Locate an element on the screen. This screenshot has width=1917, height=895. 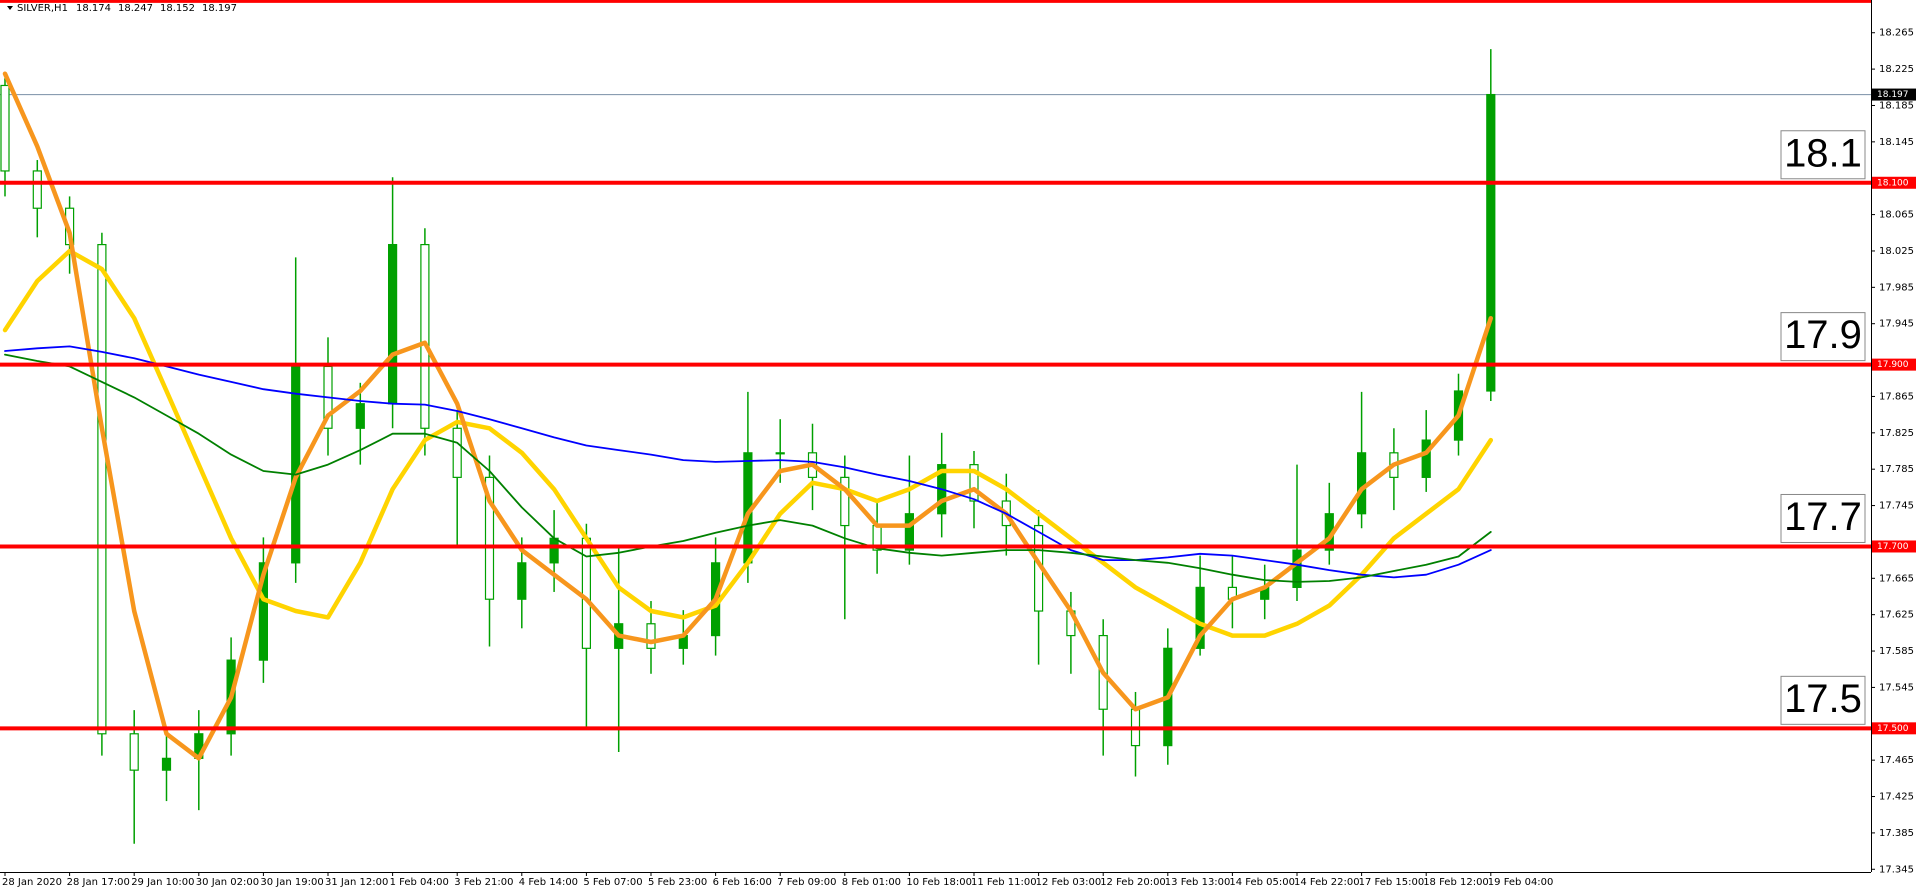
menu-arrow is located at coordinates (10, 8).